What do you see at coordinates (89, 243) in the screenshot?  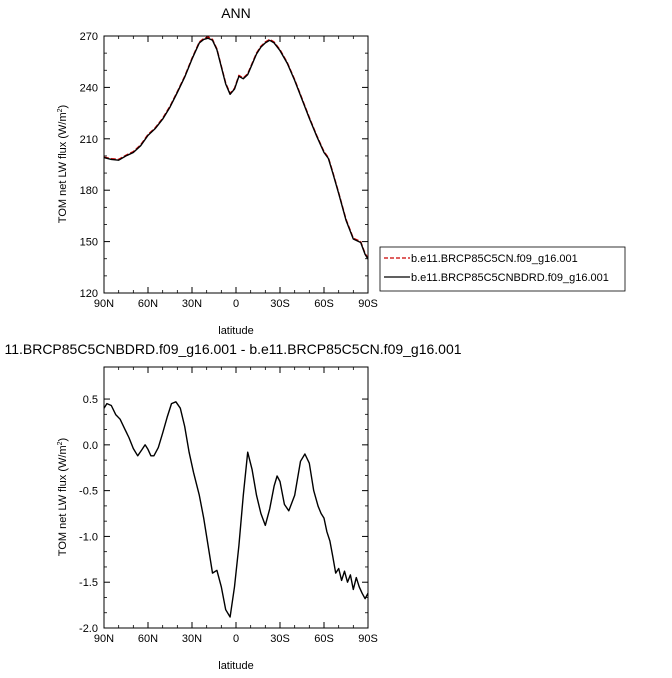 I see `chart1-y-tick-label: 150` at bounding box center [89, 243].